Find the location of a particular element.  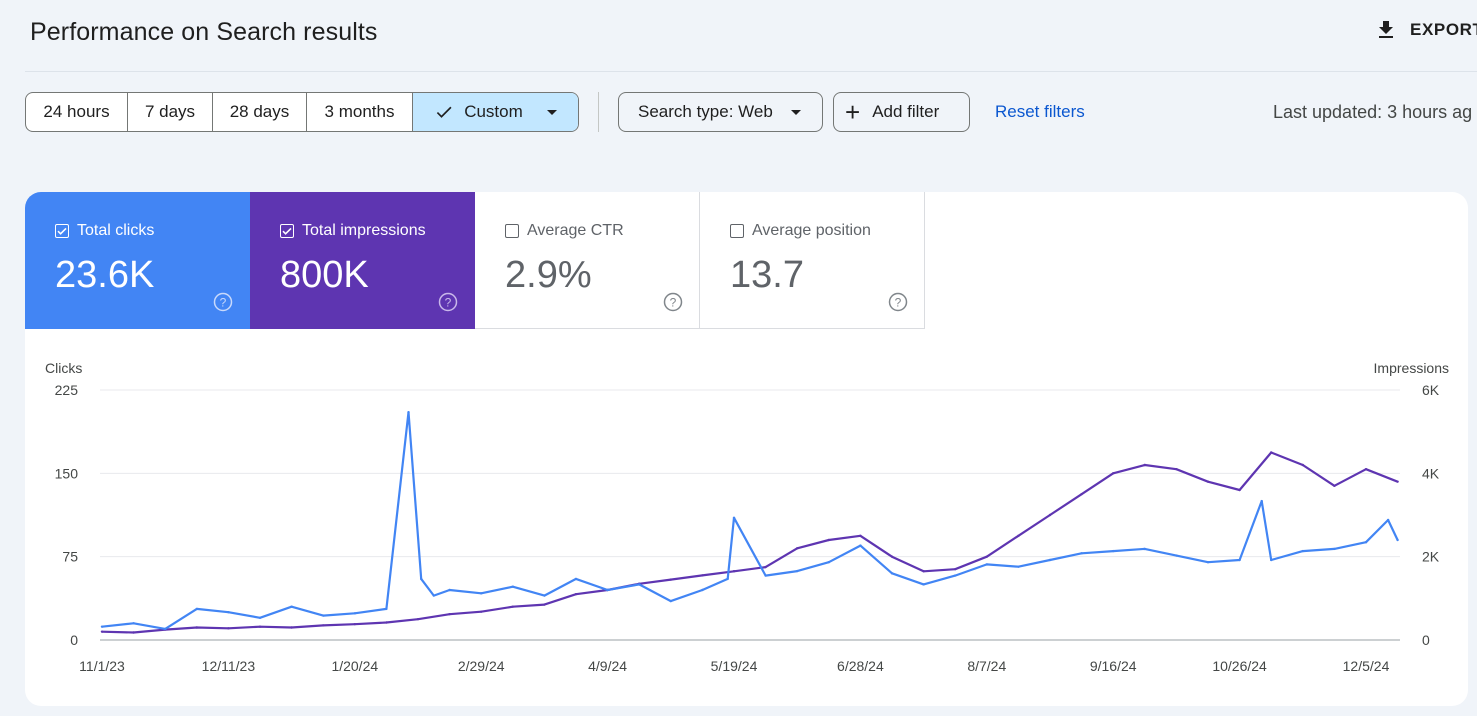

metric-label: Total impressions is located at coordinates (364, 230).